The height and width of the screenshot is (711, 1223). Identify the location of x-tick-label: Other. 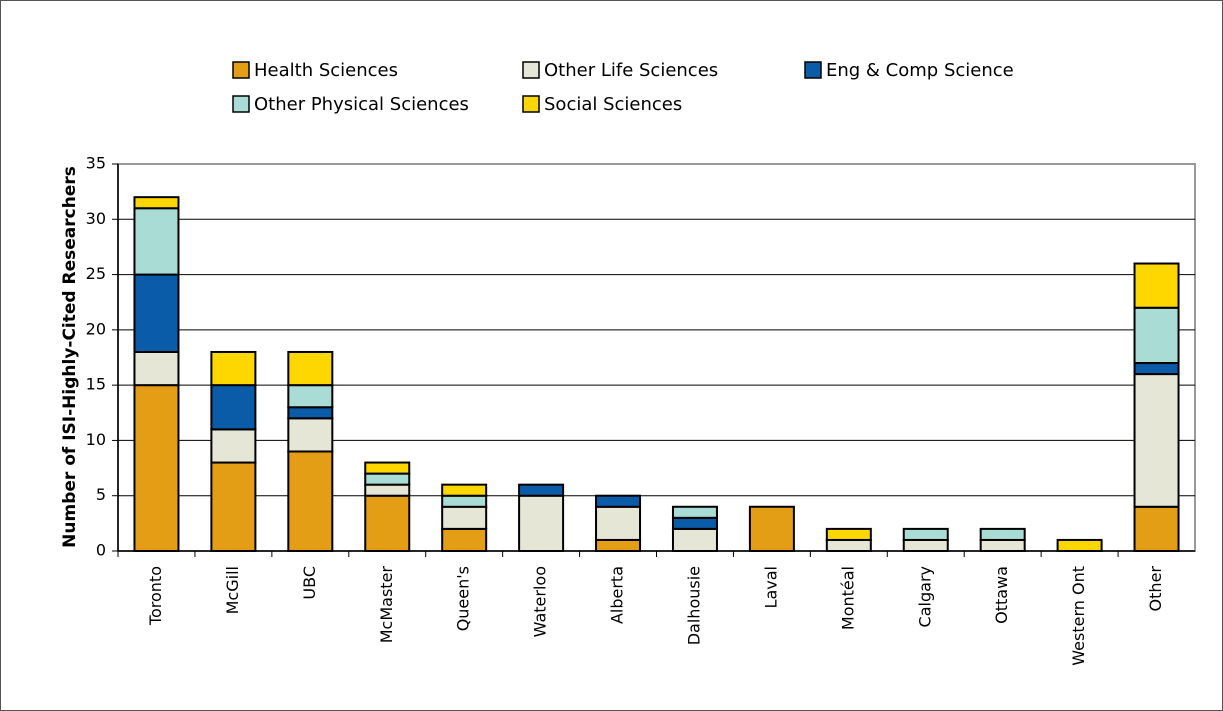
(1155, 589).